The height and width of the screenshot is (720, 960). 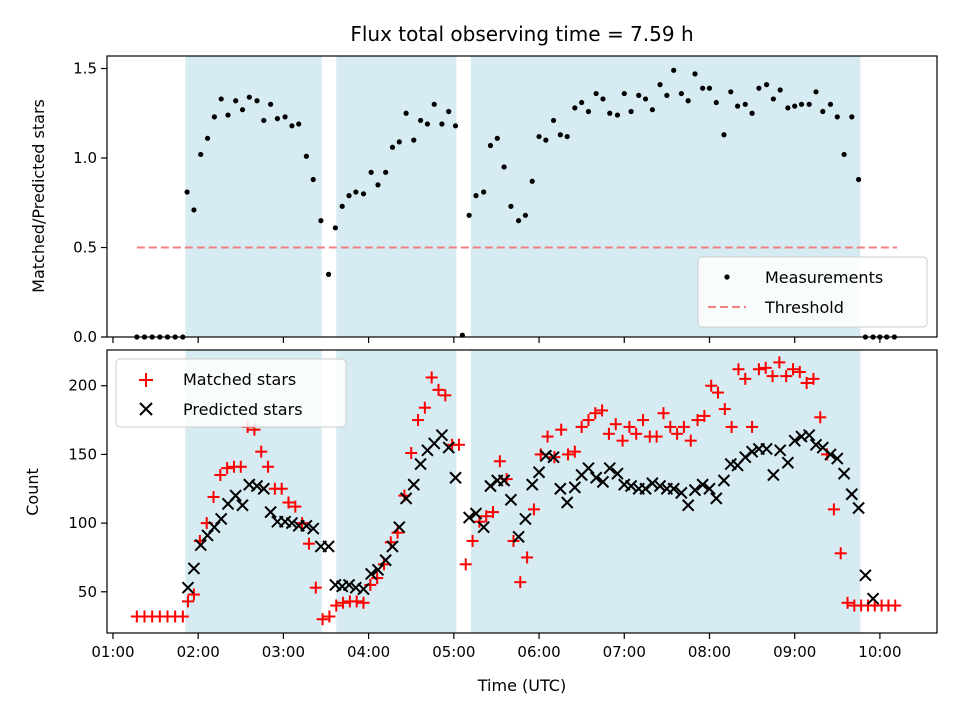 I want to click on xtick-label: 07:00, so click(x=624, y=652).